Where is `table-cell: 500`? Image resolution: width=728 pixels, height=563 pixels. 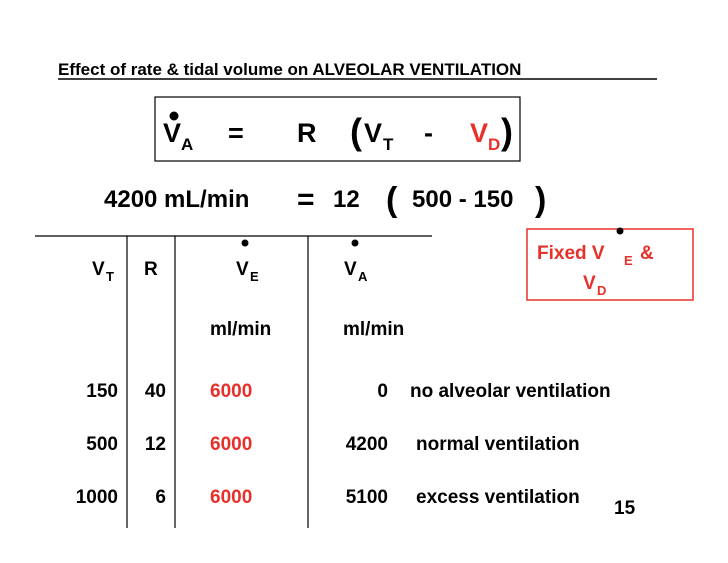
table-cell: 500 is located at coordinates (102, 444).